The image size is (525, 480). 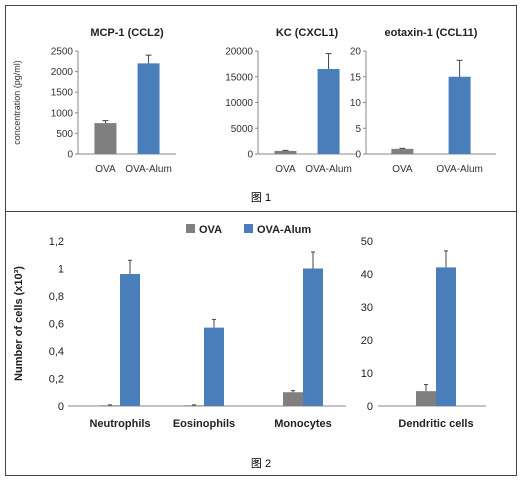 What do you see at coordinates (239, 52) in the screenshot?
I see `y-tick-label: 20000` at bounding box center [239, 52].